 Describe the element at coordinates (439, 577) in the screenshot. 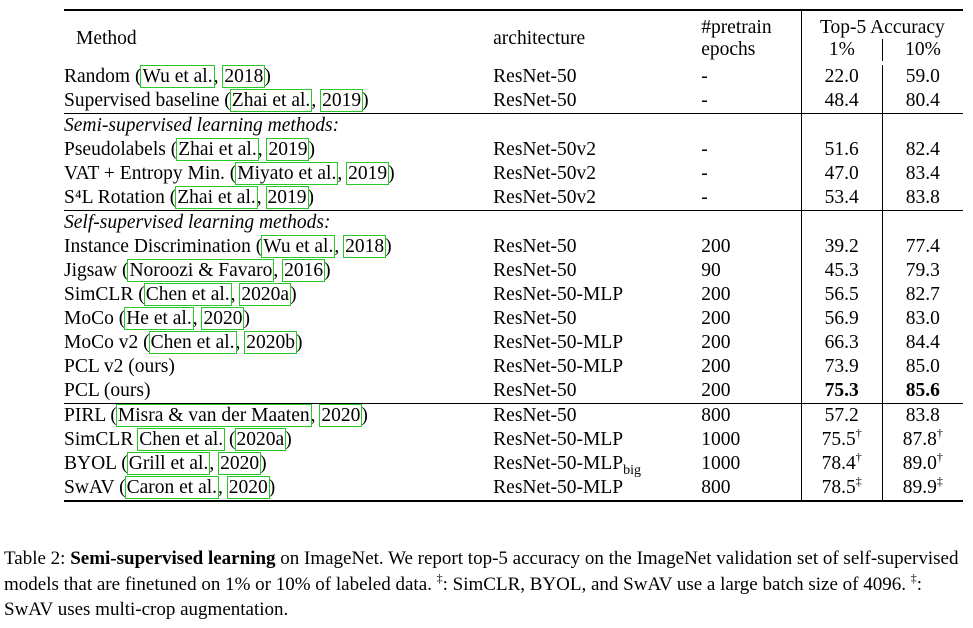

I see `caption-mark-1: ‡` at that location.